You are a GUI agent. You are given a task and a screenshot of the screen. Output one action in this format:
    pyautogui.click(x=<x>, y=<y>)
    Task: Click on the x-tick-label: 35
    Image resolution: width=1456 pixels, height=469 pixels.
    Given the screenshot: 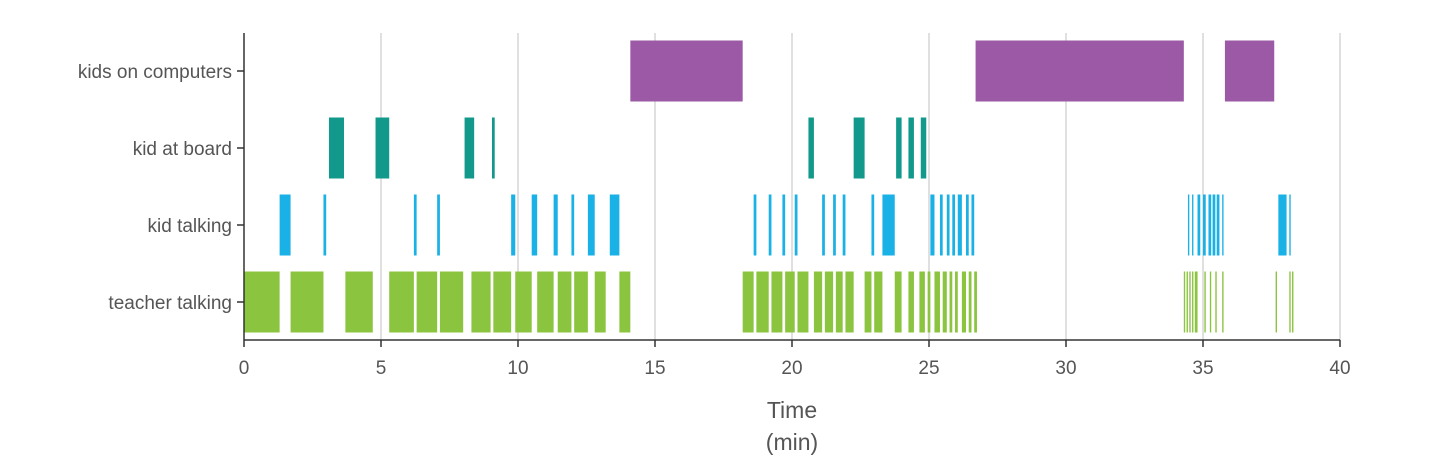 What is the action you would take?
    pyautogui.click(x=1202, y=368)
    